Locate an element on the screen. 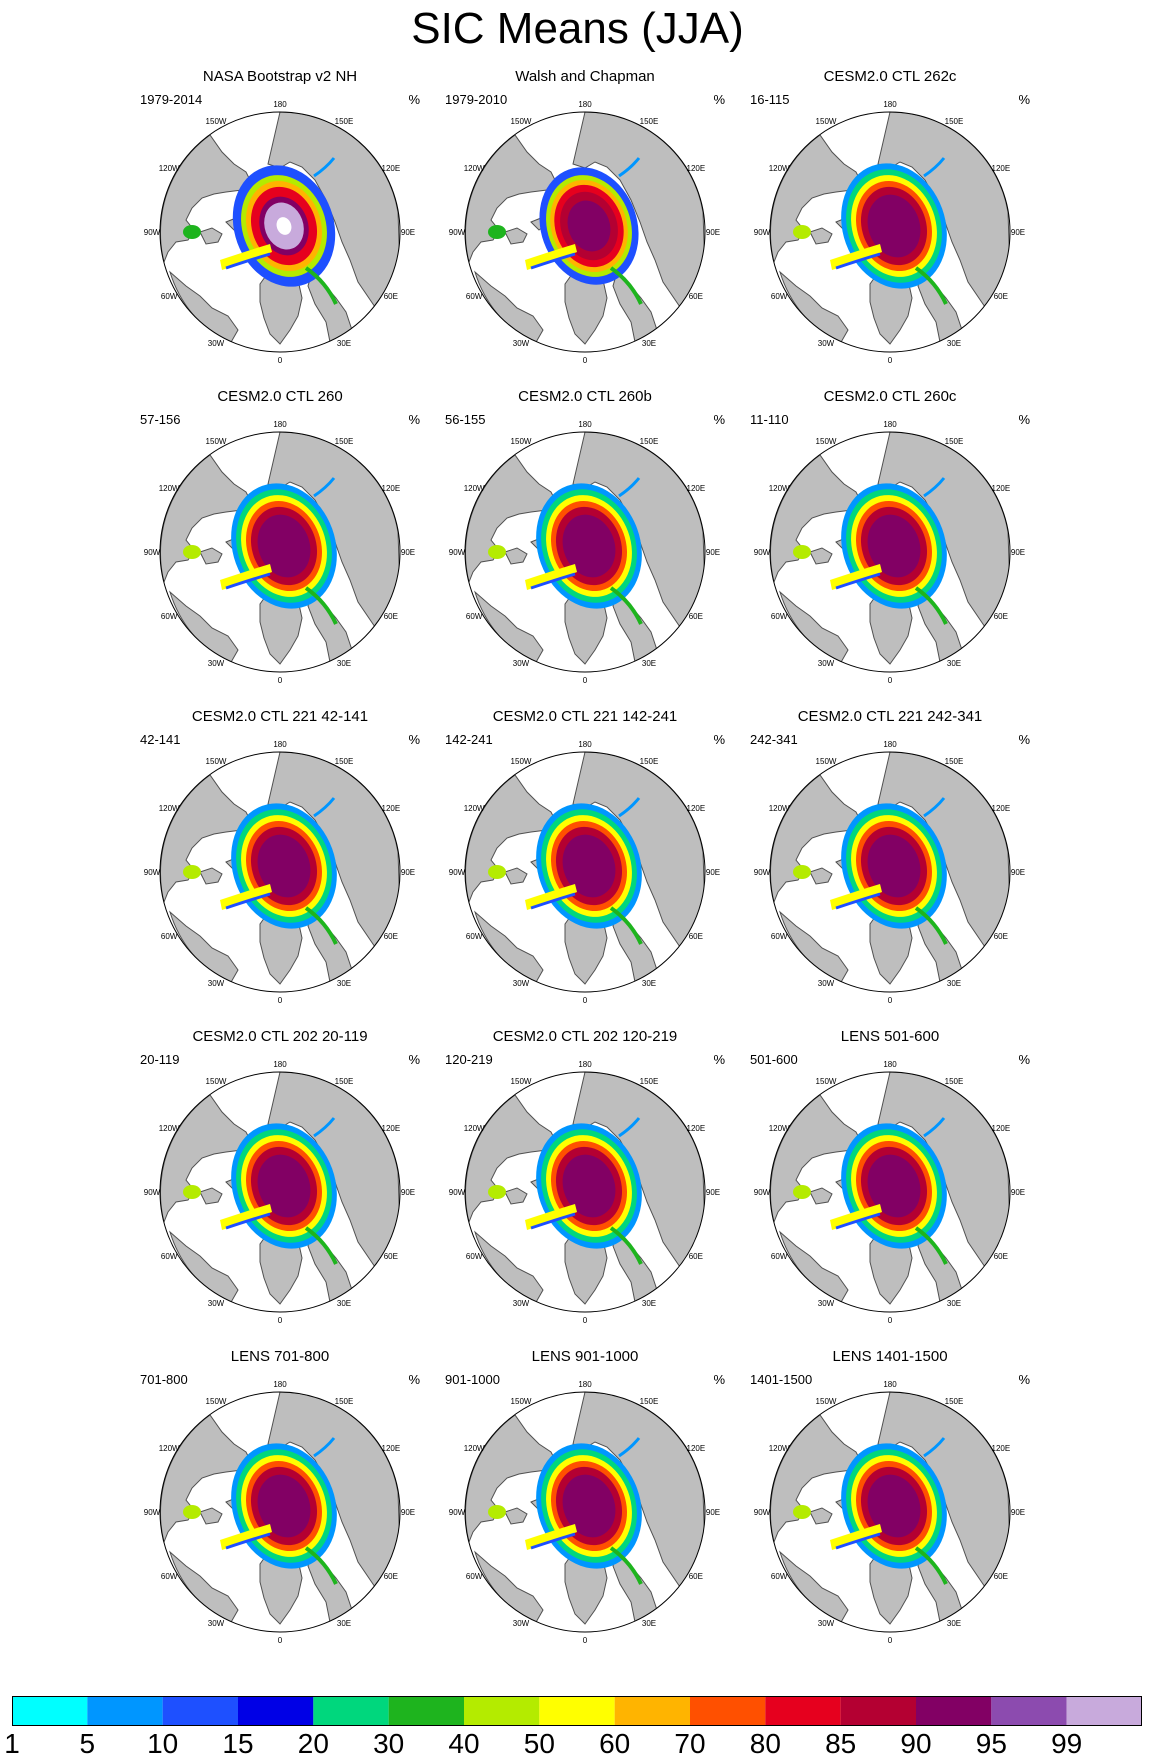 The width and height of the screenshot is (1155, 1760). colorbar-label: 30 is located at coordinates (389, 1743).